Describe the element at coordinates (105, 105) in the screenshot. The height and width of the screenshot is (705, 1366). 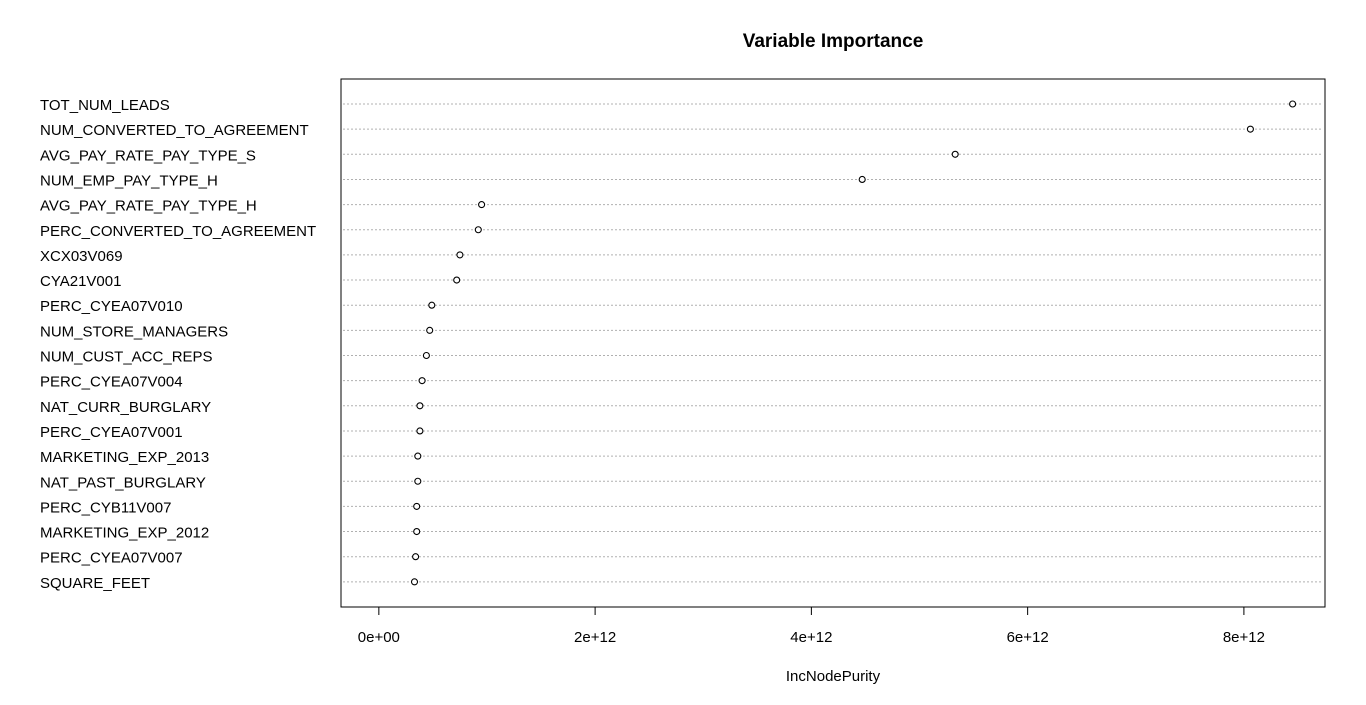
I see `y-tick-label: TOT_NUM_LEADS` at that location.